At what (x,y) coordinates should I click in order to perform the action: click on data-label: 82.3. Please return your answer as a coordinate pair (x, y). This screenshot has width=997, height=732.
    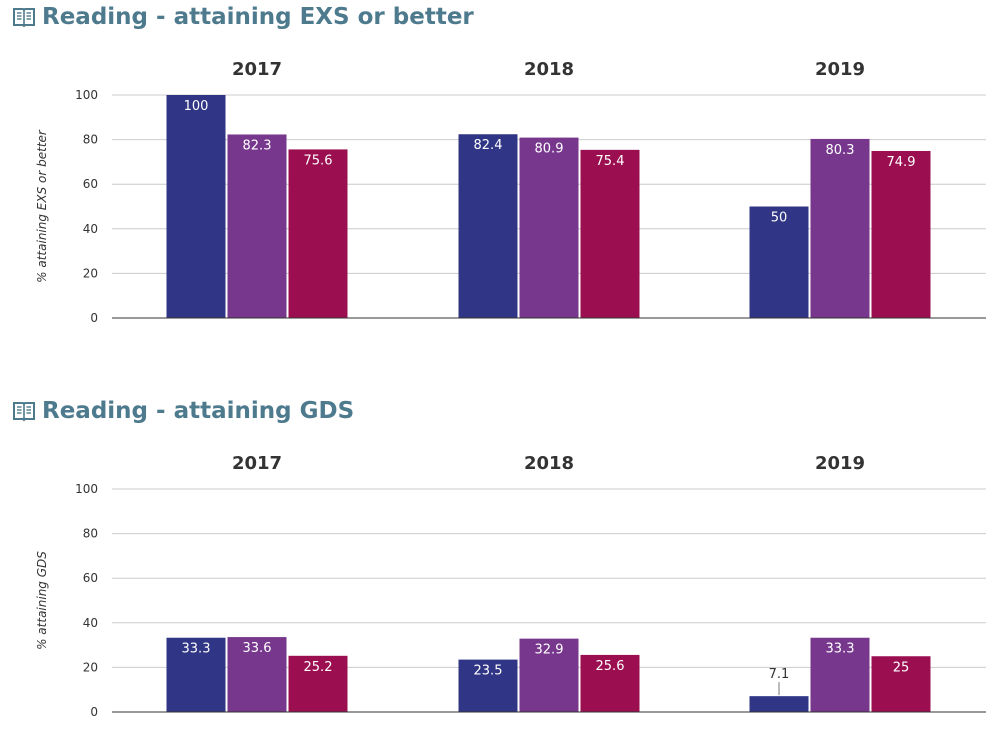
    Looking at the image, I should click on (257, 145).